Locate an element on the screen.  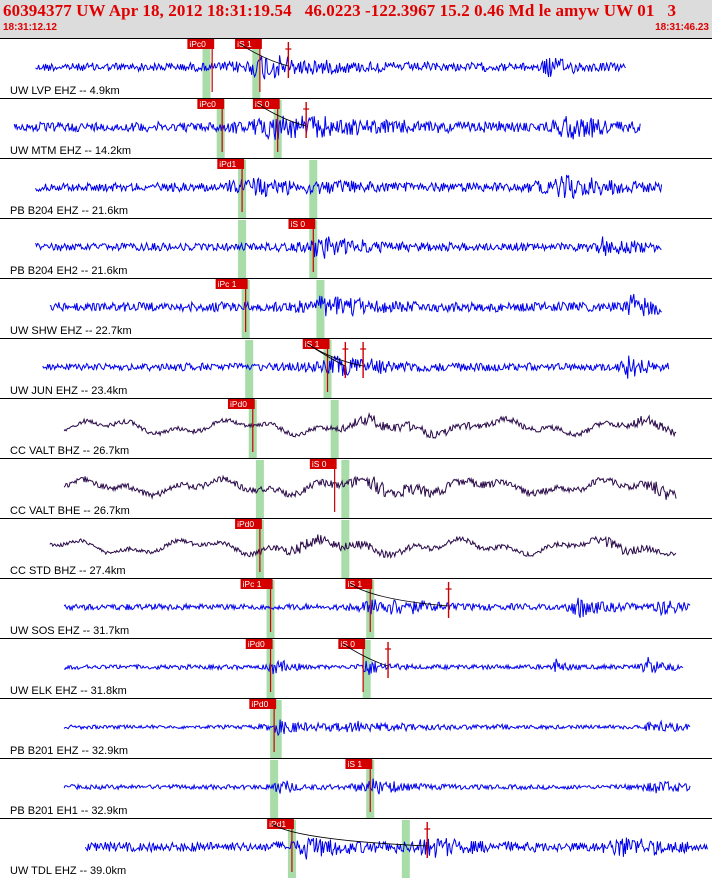
trace-label: UW MTM EHZ -- 14.2km is located at coordinates (70, 151).